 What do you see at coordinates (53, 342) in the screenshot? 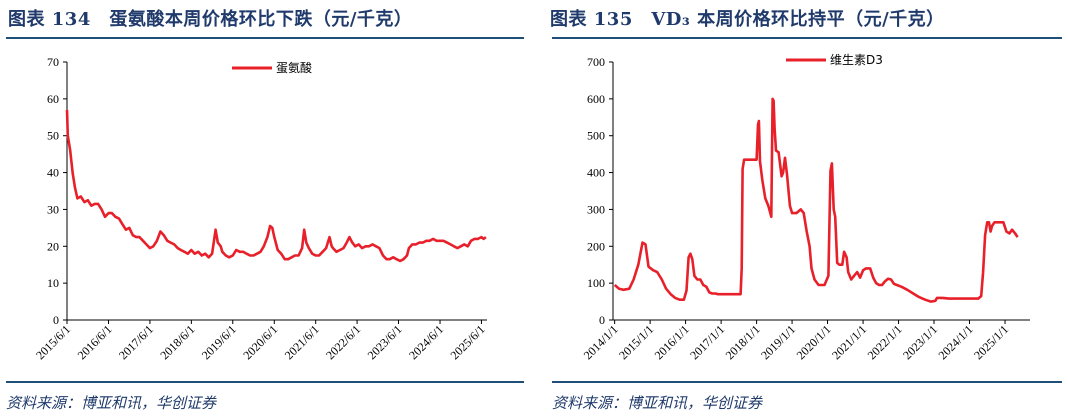
I see `x-tick-label: 2015/6/1` at bounding box center [53, 342].